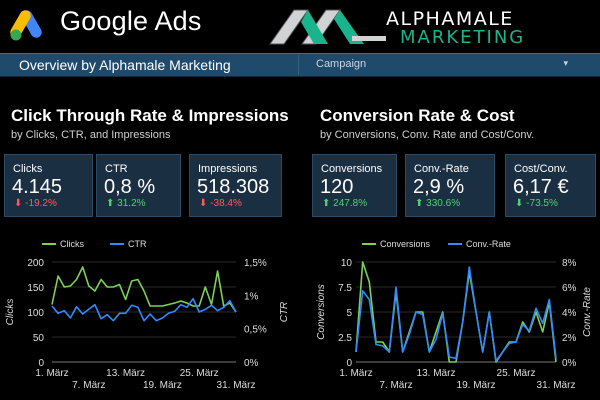 The width and height of the screenshot is (600, 400). Describe the element at coordinates (321, 312) in the screenshot. I see `y-axis-title: Conversions` at that location.